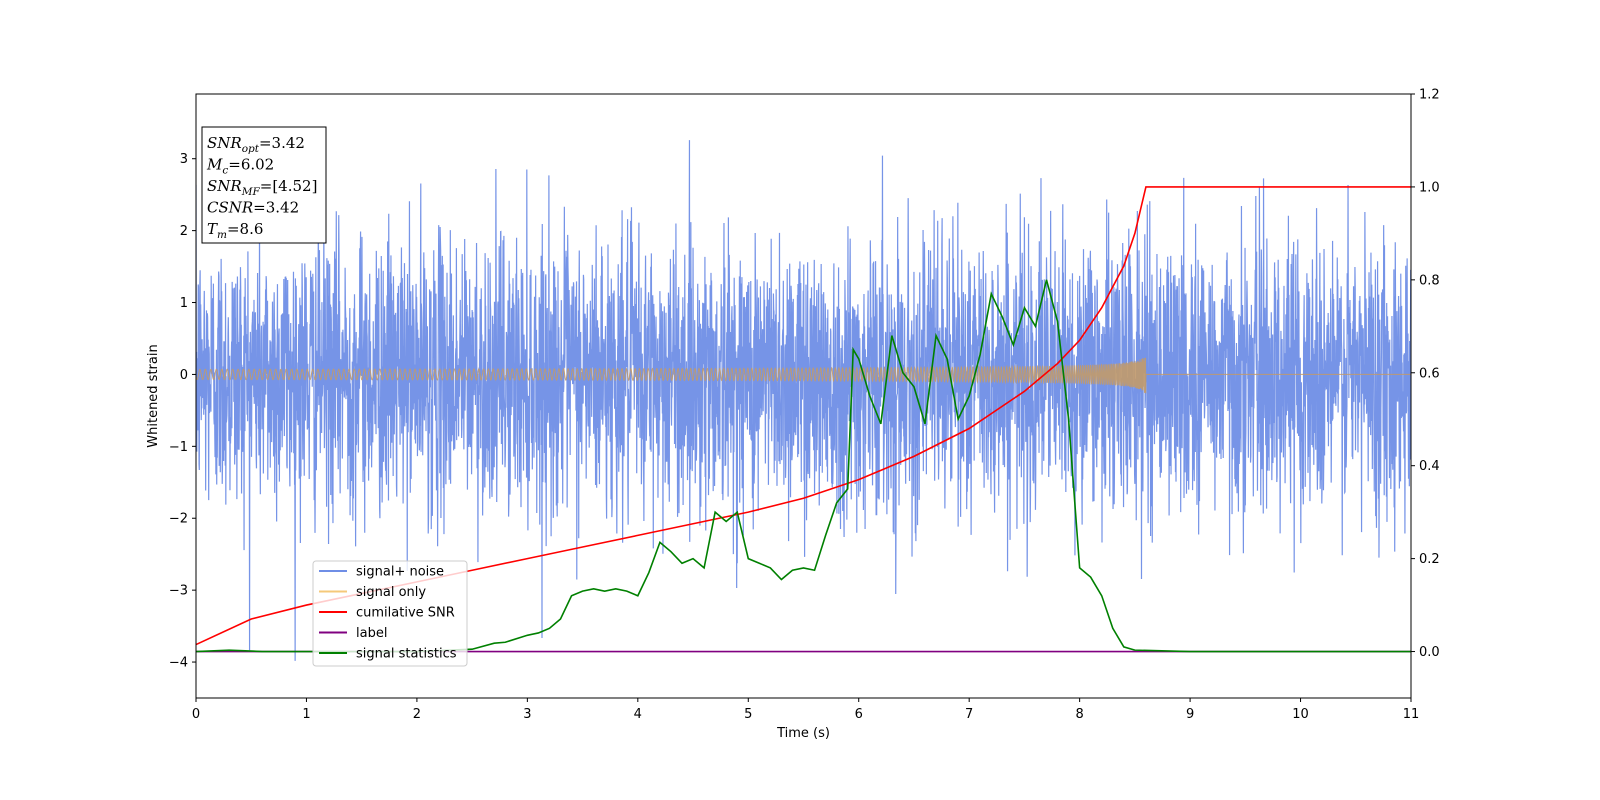  I want to click on y-left-tick-label: 3, so click(184, 159).